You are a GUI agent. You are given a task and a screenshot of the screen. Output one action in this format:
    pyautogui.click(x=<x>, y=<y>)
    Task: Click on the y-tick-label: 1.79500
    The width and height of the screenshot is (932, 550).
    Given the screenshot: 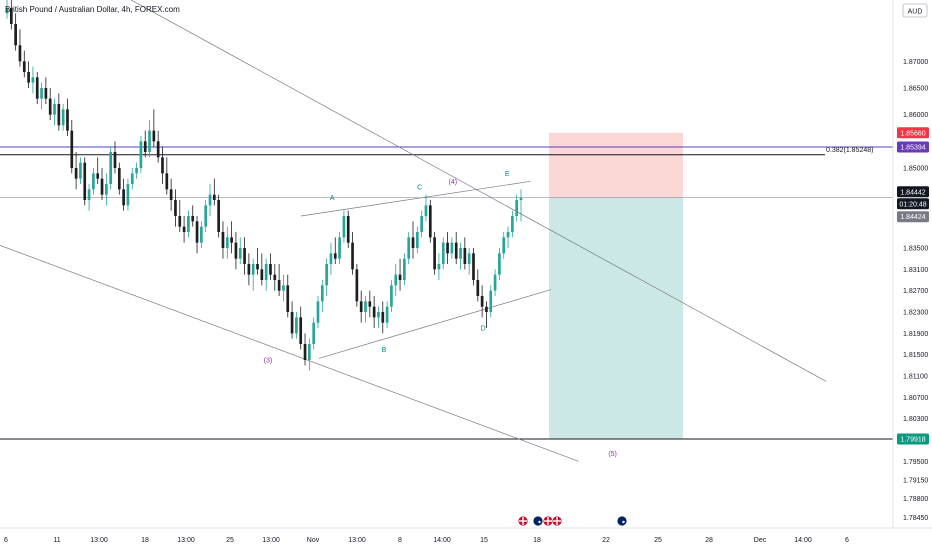 What is the action you would take?
    pyautogui.click(x=915, y=462)
    